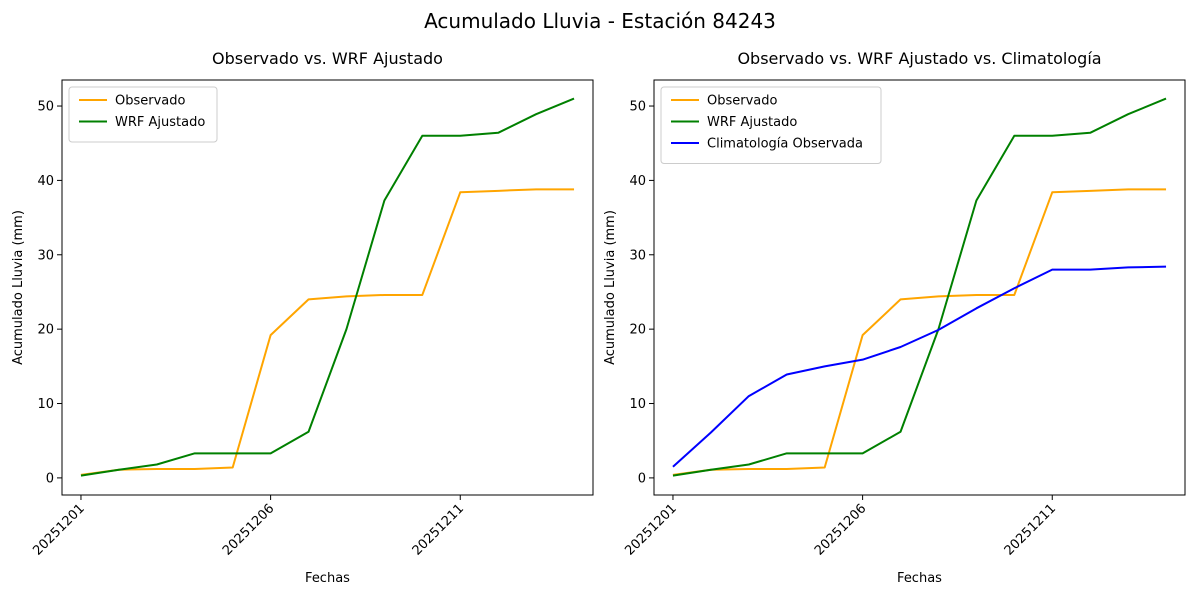 The height and width of the screenshot is (600, 1200). Describe the element at coordinates (785, 144) in the screenshot. I see `legend-label-3: Climatología Observada` at that location.